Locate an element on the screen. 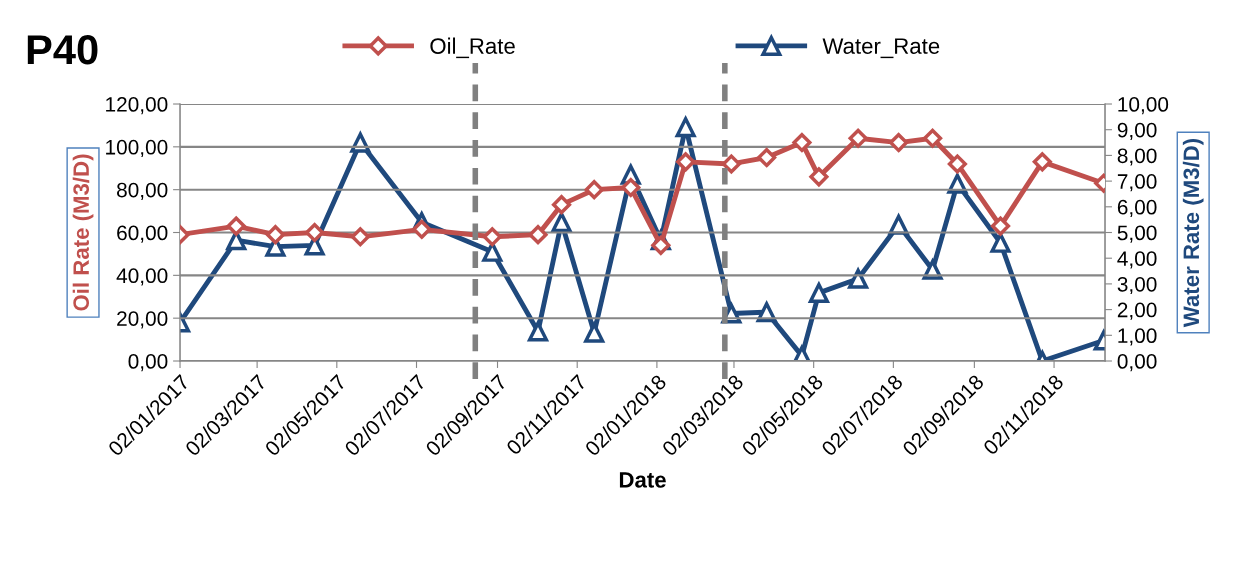  y2-tick-label: 7,00 is located at coordinates (1137, 183).